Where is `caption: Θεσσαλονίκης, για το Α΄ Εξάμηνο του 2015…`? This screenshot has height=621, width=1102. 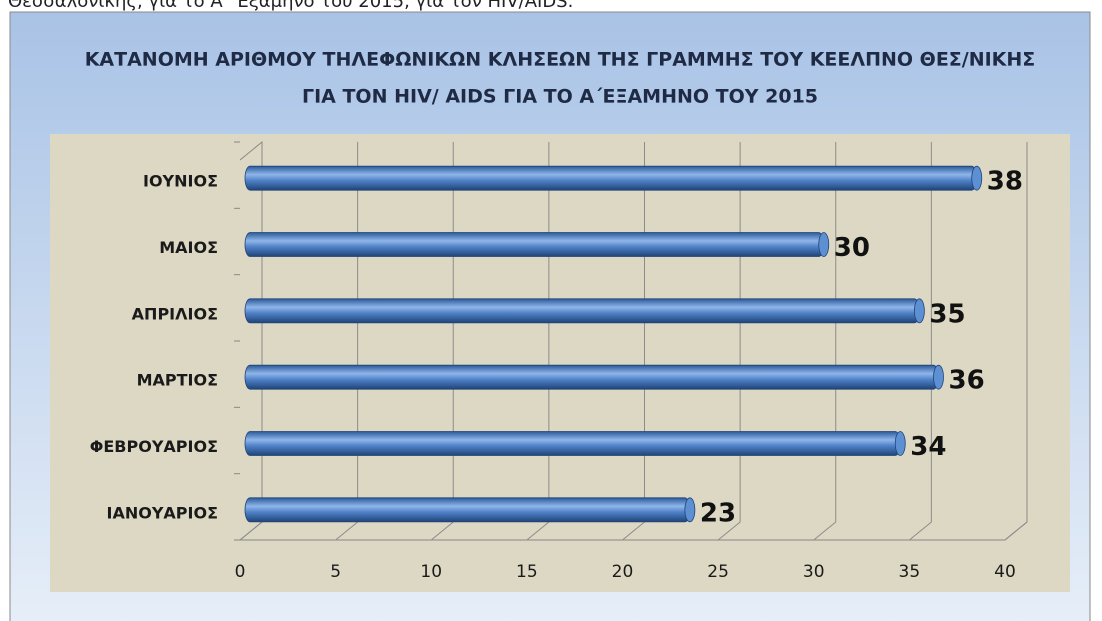
caption: Θεσσαλονίκης, για το Α΄ Εξάμηνο του 2015… is located at coordinates (290, 6).